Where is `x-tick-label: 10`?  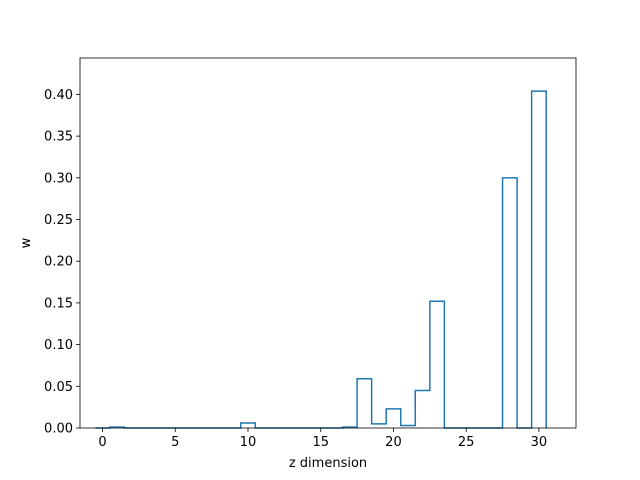
x-tick-label: 10 is located at coordinates (248, 442).